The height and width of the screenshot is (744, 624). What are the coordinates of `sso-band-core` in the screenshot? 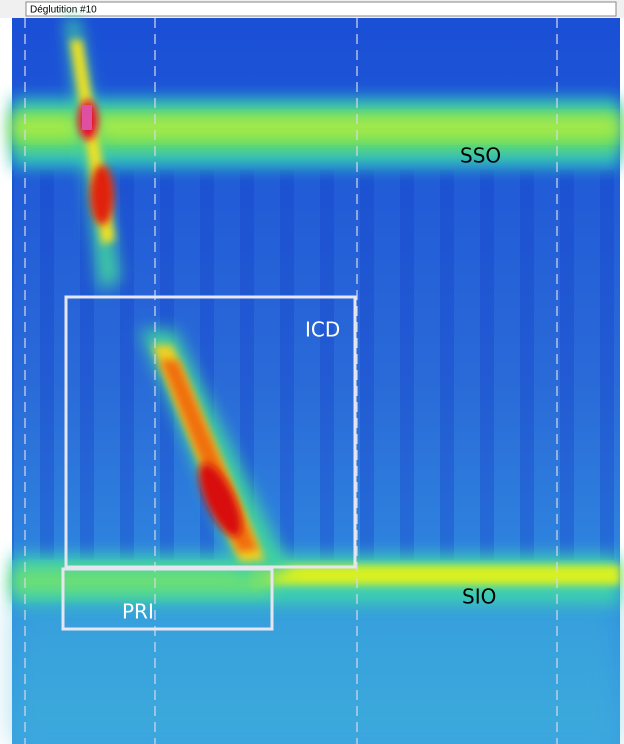 It's located at (316, 127).